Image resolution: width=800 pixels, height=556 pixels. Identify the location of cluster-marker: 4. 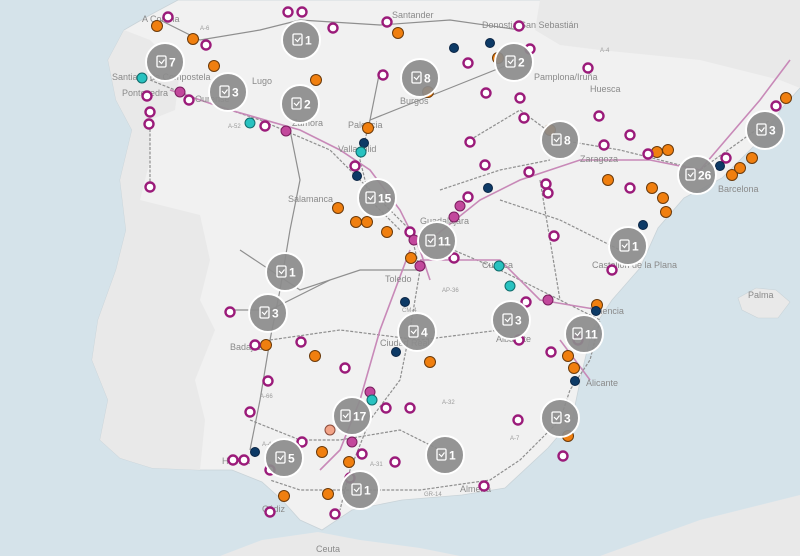
(417, 332).